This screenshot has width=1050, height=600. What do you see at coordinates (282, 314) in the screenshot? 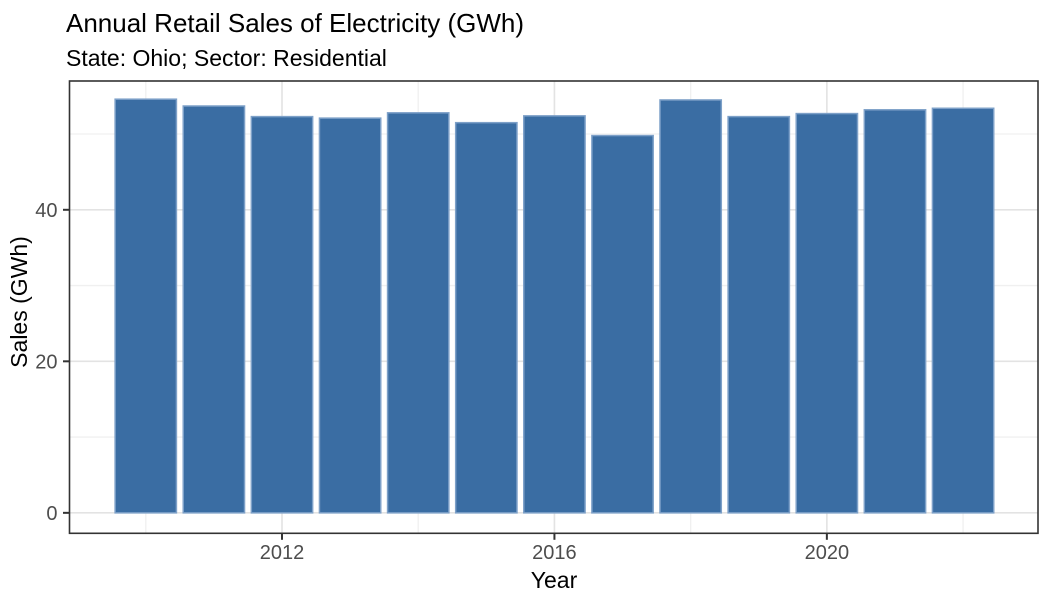
I see `bar-2012` at bounding box center [282, 314].